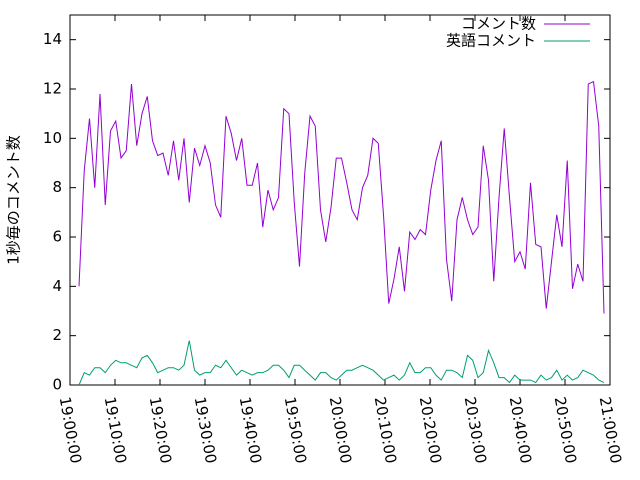 This screenshot has height=480, width=640. I want to click on y-tick-label: 2, so click(57, 335).